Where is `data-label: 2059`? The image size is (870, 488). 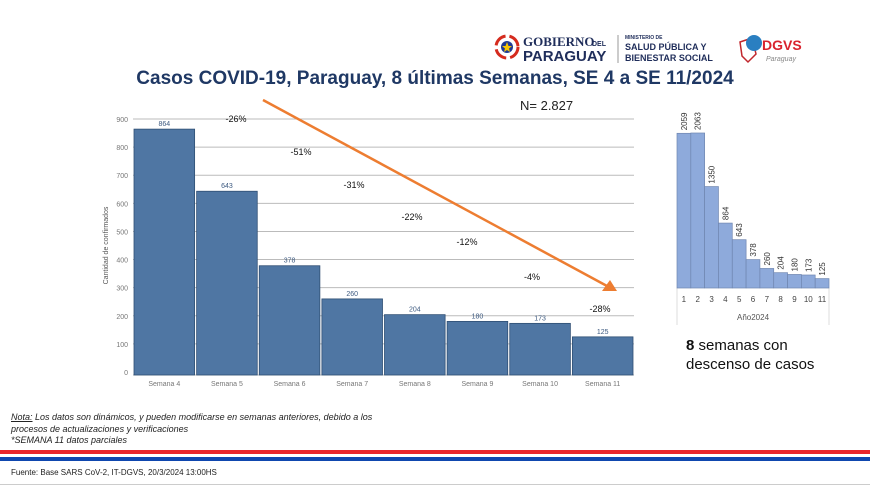
data-label: 2059 is located at coordinates (684, 121).